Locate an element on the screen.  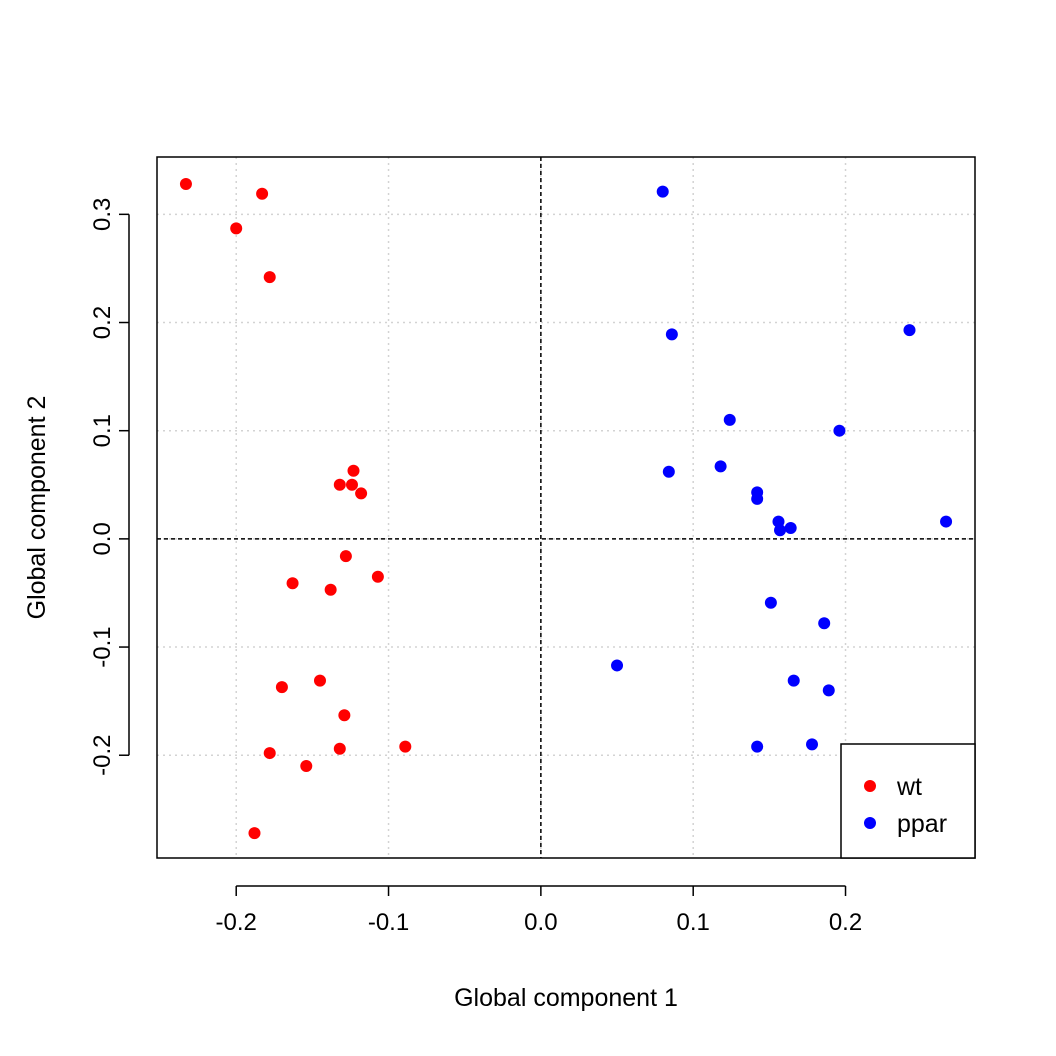
y-axis: -0.2 -0.1 0.0 0.1 0.2 0.3 is located at coordinates (109, 487).